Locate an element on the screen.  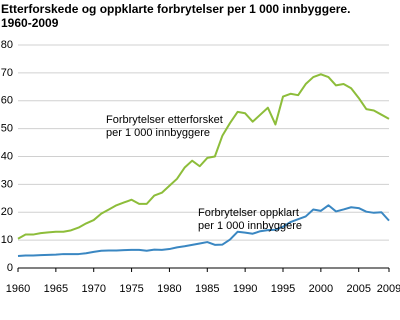
x-tick-label: 1980 is located at coordinates (169, 289).